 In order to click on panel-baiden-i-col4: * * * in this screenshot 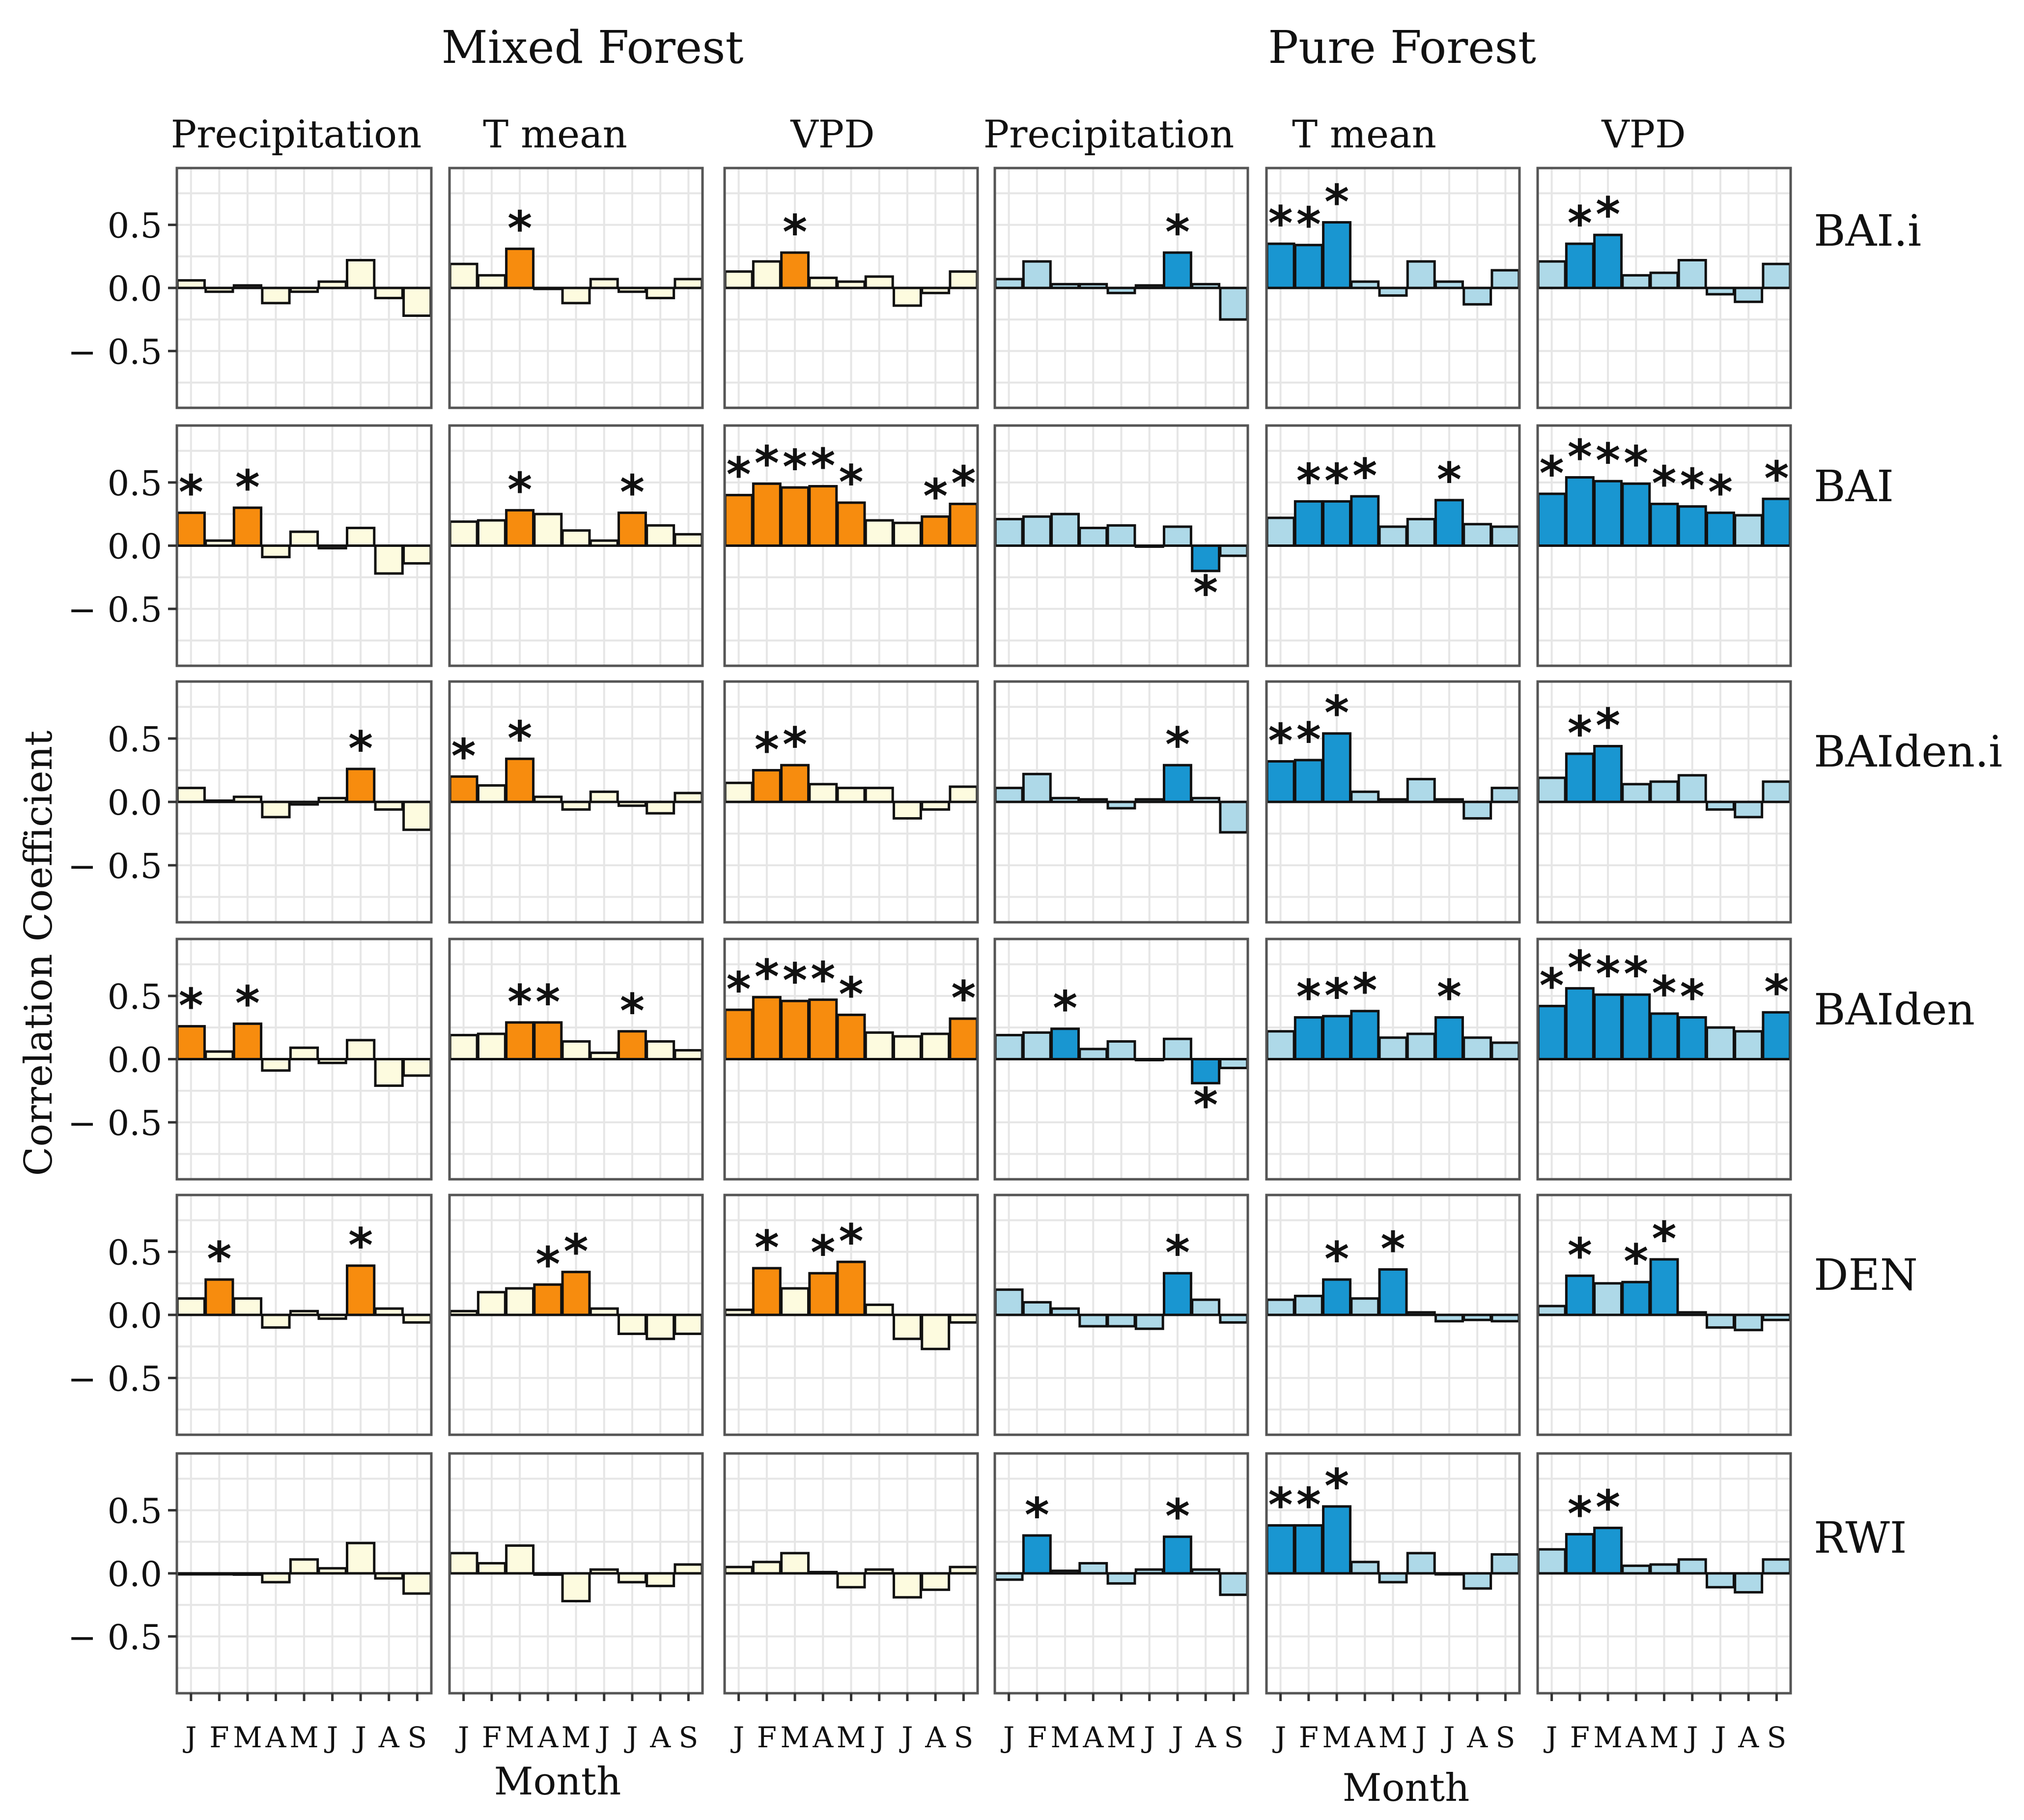, I will do `click(1393, 802)`.